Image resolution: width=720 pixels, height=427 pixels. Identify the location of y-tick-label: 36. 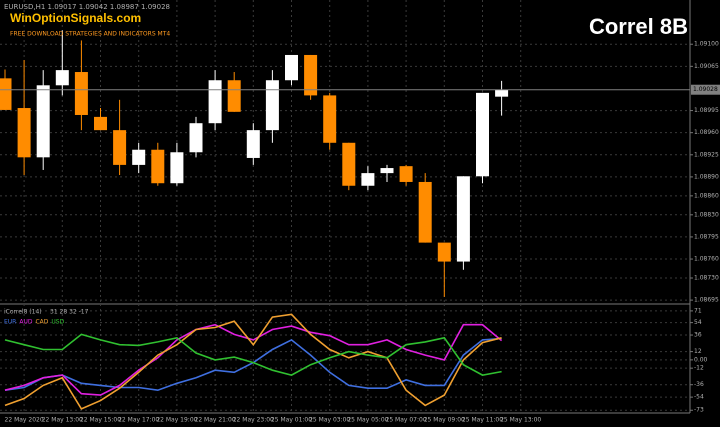
(698, 335).